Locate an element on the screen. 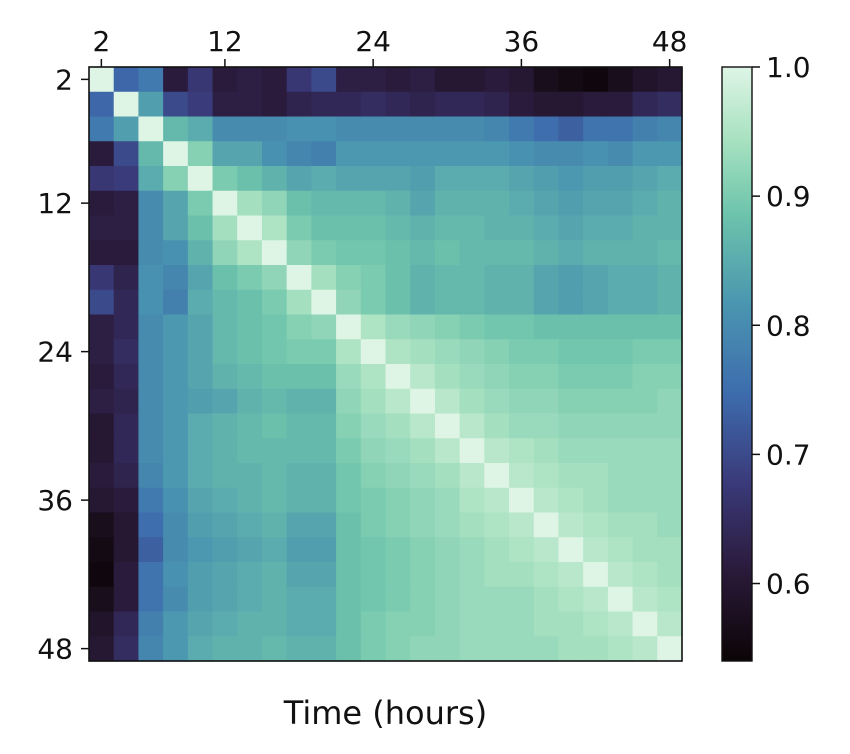  y-axis-ticks: 2 12 24 36 48 is located at coordinates (63, 364).